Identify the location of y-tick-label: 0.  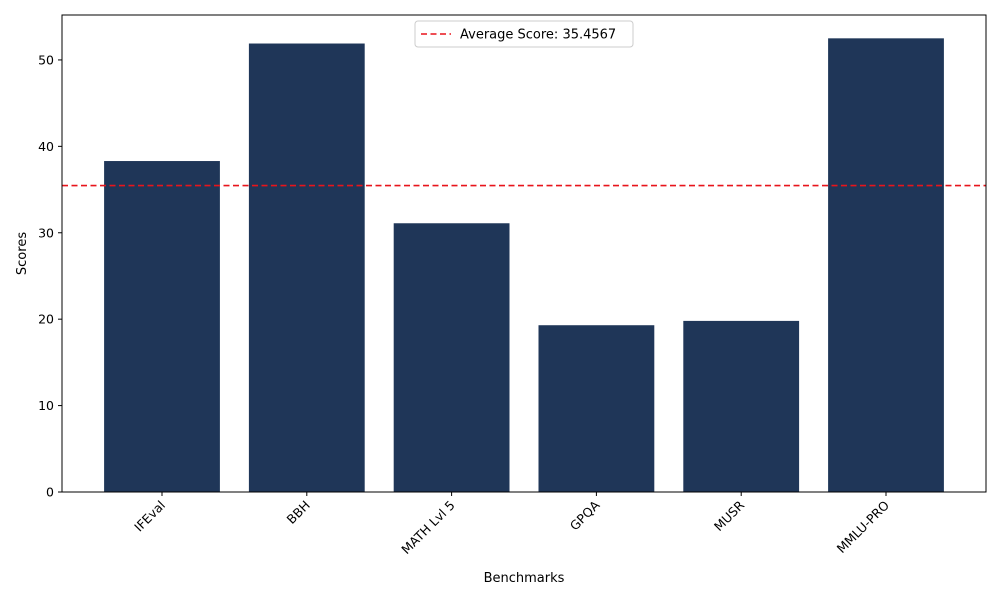
(50, 492).